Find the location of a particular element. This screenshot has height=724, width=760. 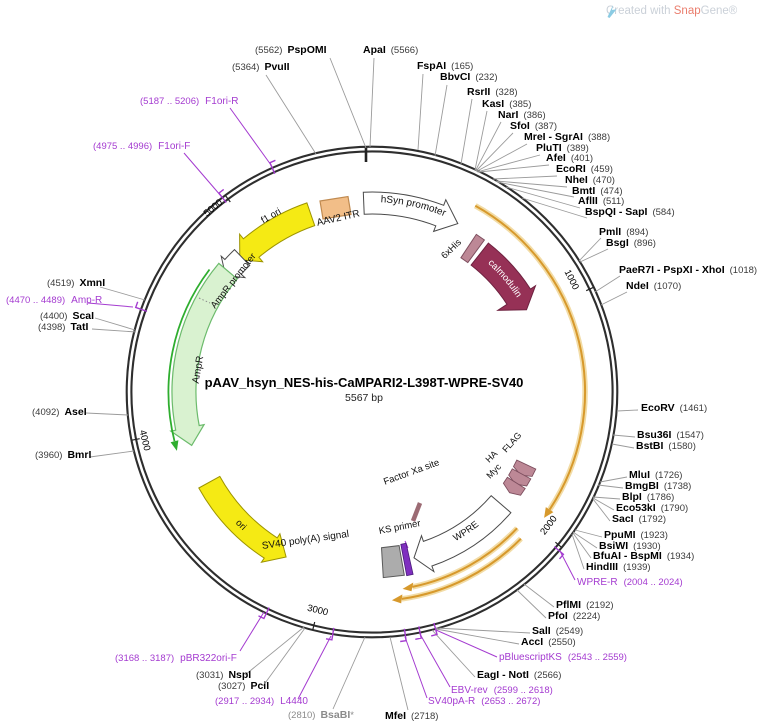

enzyme-label-blpi: BlpI (1786) is located at coordinates (648, 497).